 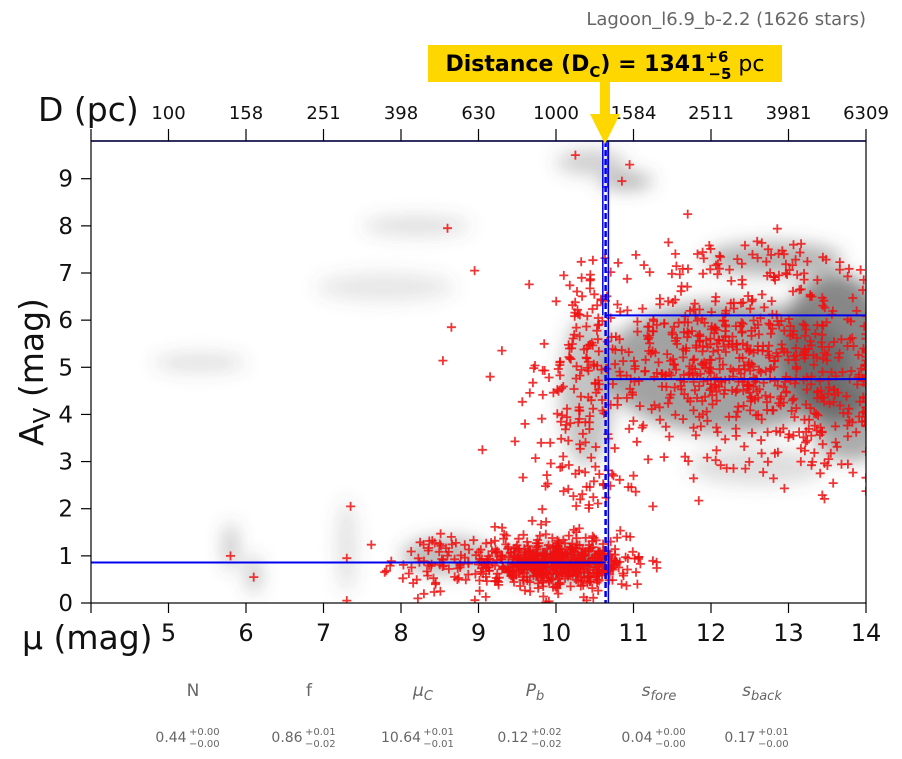 What do you see at coordinates (193, 691) in the screenshot?
I see `param-name: N` at bounding box center [193, 691].